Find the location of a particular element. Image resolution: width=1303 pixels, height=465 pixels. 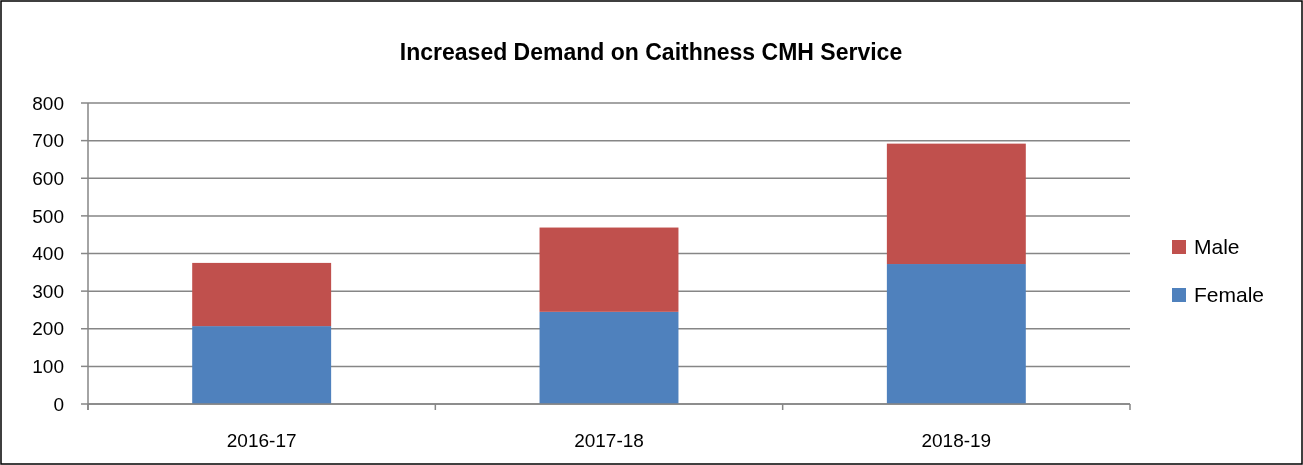

x-tick-label: 2018-19 is located at coordinates (956, 440).